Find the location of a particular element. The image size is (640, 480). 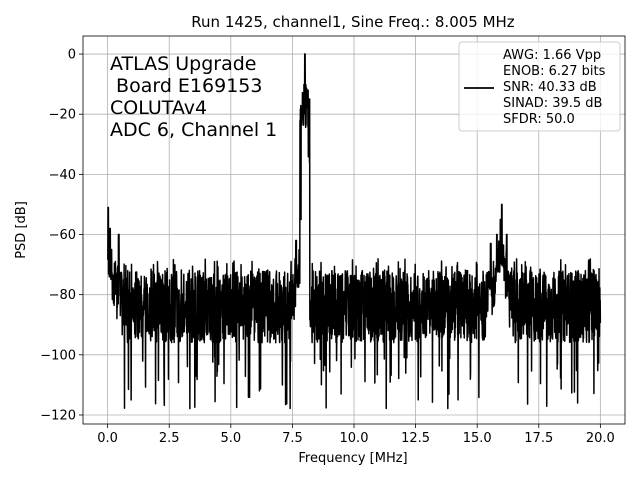

annotation-line-1: ATLAS Upgrade is located at coordinates (183, 64).